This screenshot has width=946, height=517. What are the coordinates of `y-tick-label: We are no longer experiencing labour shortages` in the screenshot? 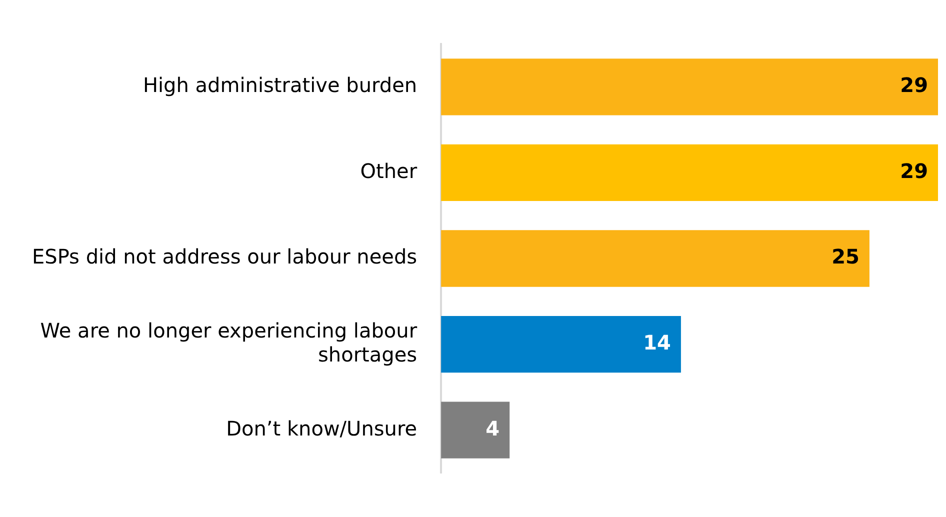 It's located at (229, 342).